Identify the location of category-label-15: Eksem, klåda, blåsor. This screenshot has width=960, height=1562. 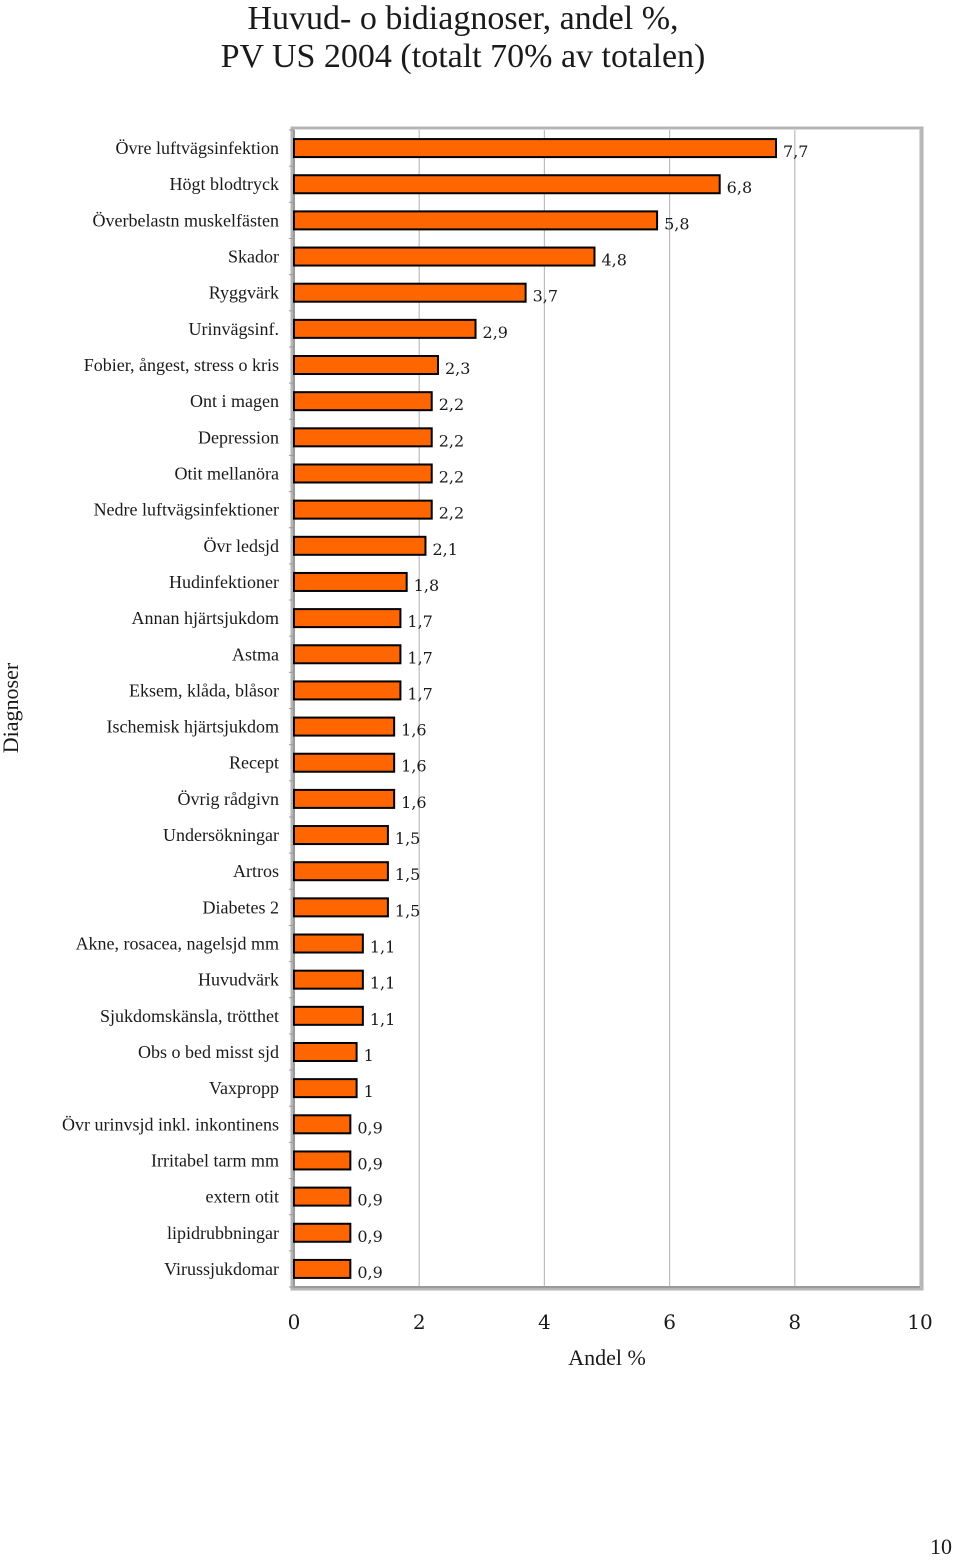
(204, 690).